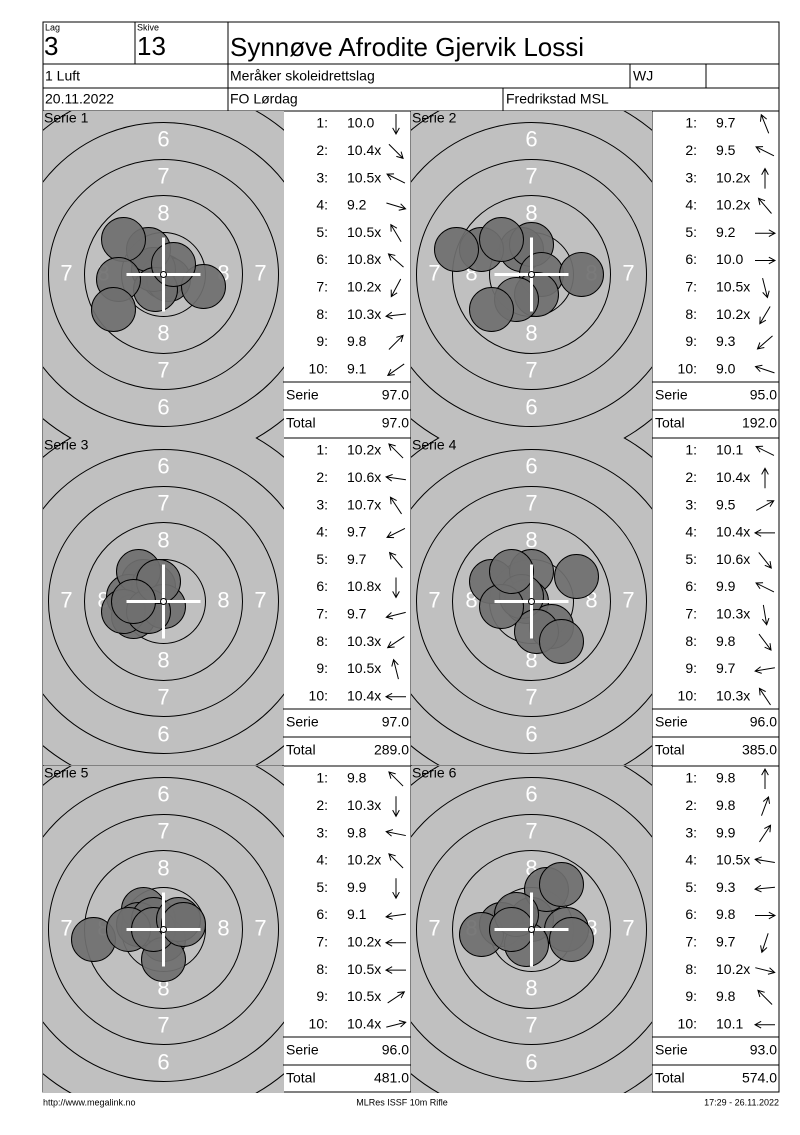  Describe the element at coordinates (322, 887) in the screenshot. I see `shot-number: 5:` at that location.